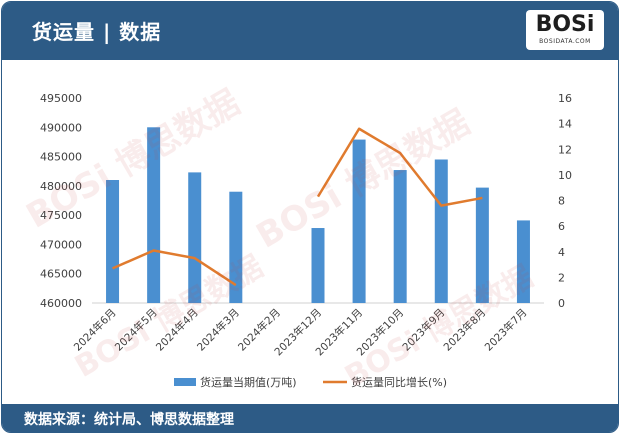 This screenshot has height=434, width=620. Describe the element at coordinates (61, 186) in the screenshot. I see `y-left-tick-label: 480000` at that location.